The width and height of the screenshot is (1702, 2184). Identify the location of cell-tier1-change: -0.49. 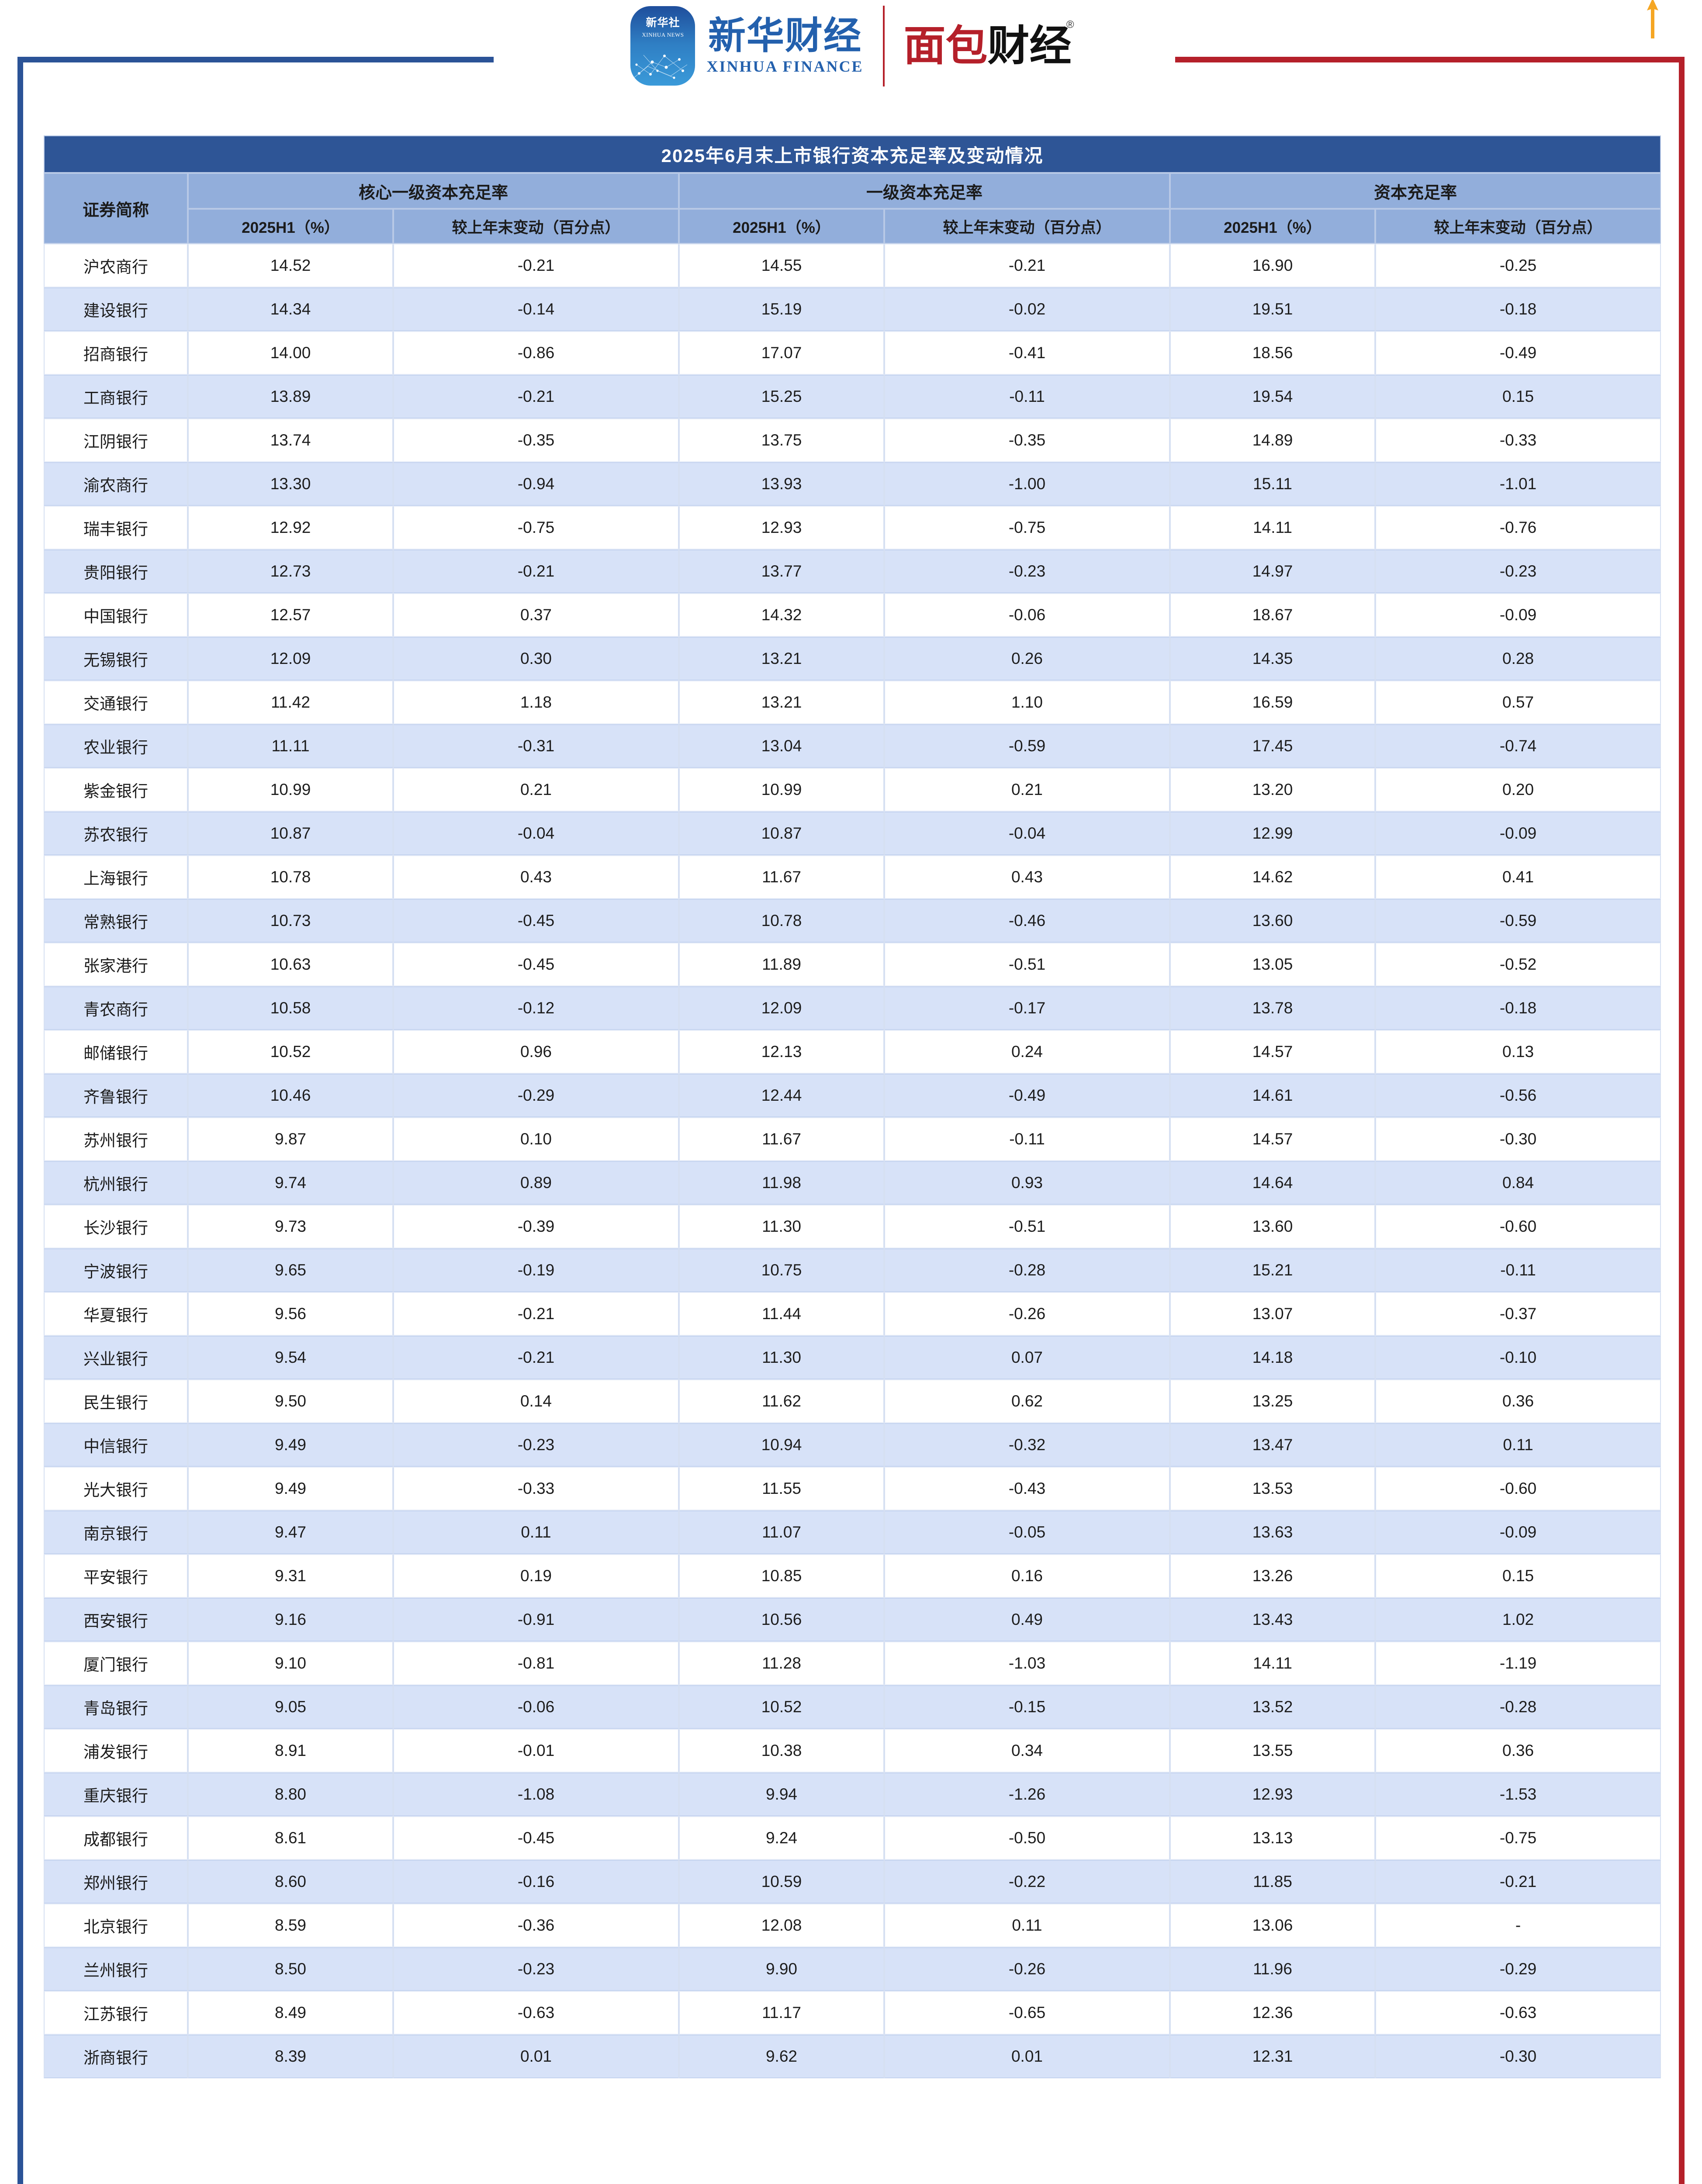
(1027, 1095).